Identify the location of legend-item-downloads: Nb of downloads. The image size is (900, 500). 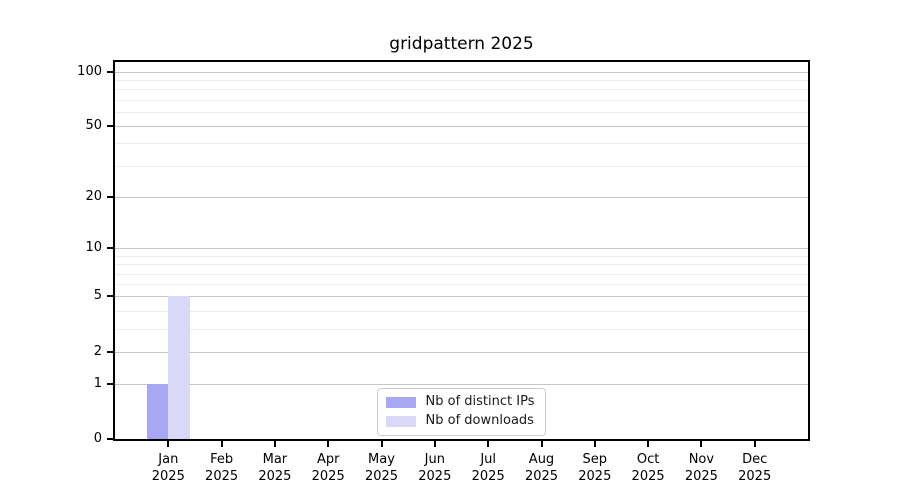
(460, 421).